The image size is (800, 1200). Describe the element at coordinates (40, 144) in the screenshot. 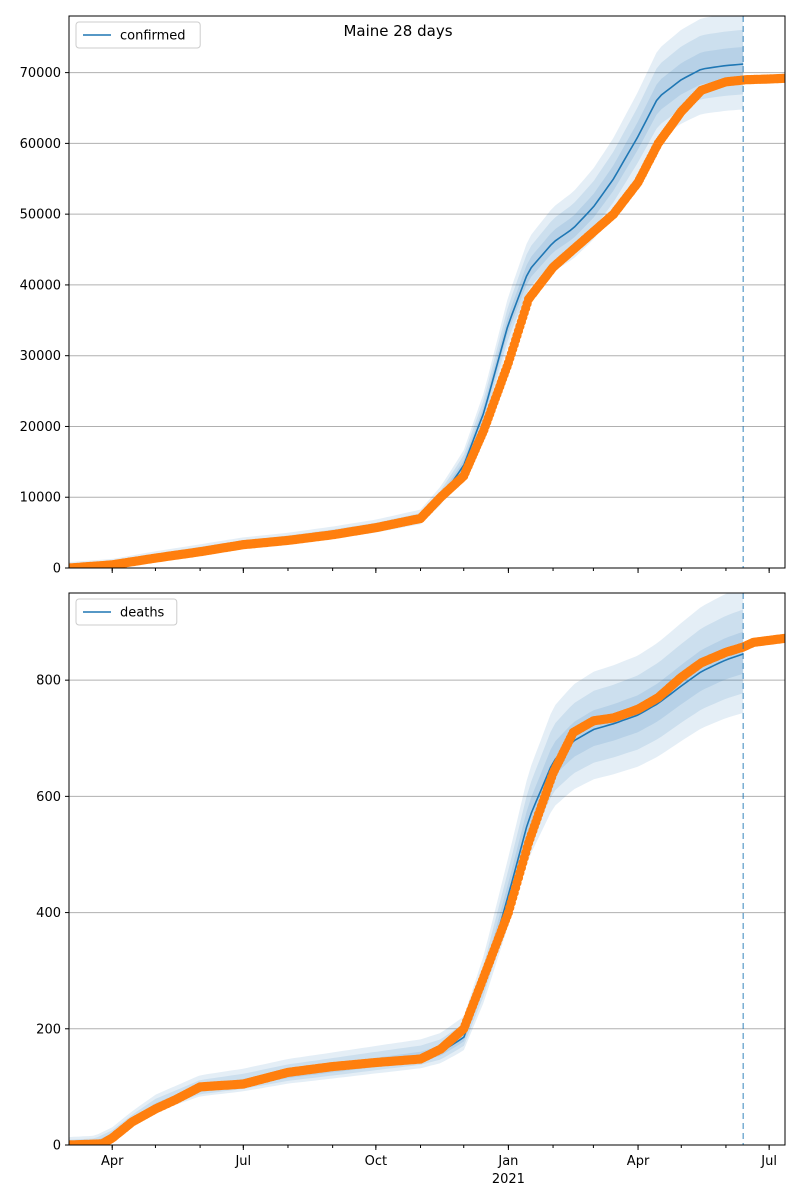

I see `y-tick-label: 60000` at that location.